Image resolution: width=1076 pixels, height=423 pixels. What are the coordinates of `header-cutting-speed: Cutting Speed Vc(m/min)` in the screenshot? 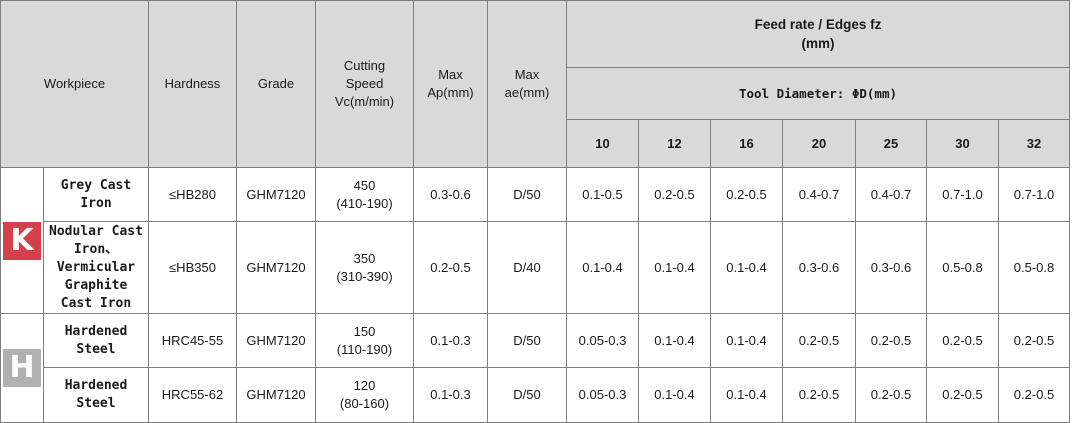 It's located at (364, 84).